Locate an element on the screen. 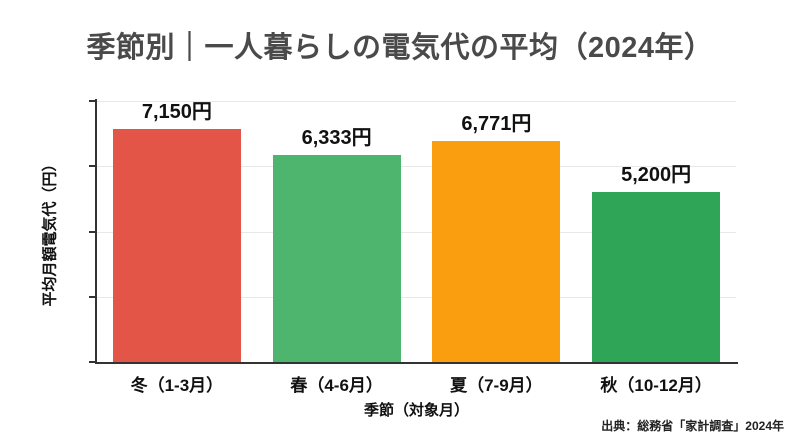 This screenshot has height=446, width=800. y-axis-label-text: 平均月額電気代（円） is located at coordinates (50, 231).